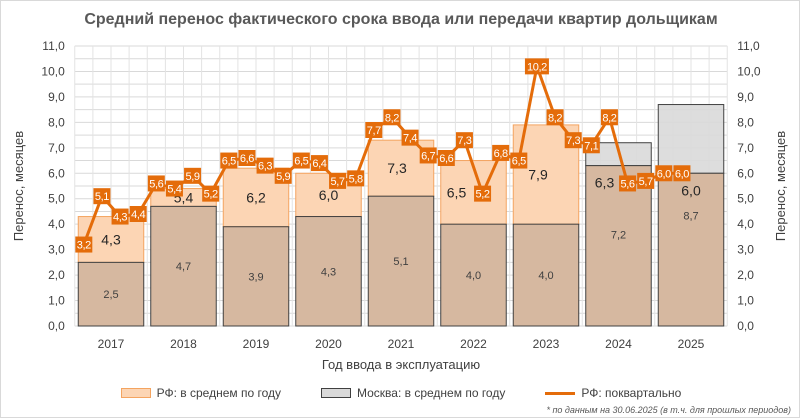 The image size is (800, 418). I want to click on point-label: 3,2, so click(84, 246).